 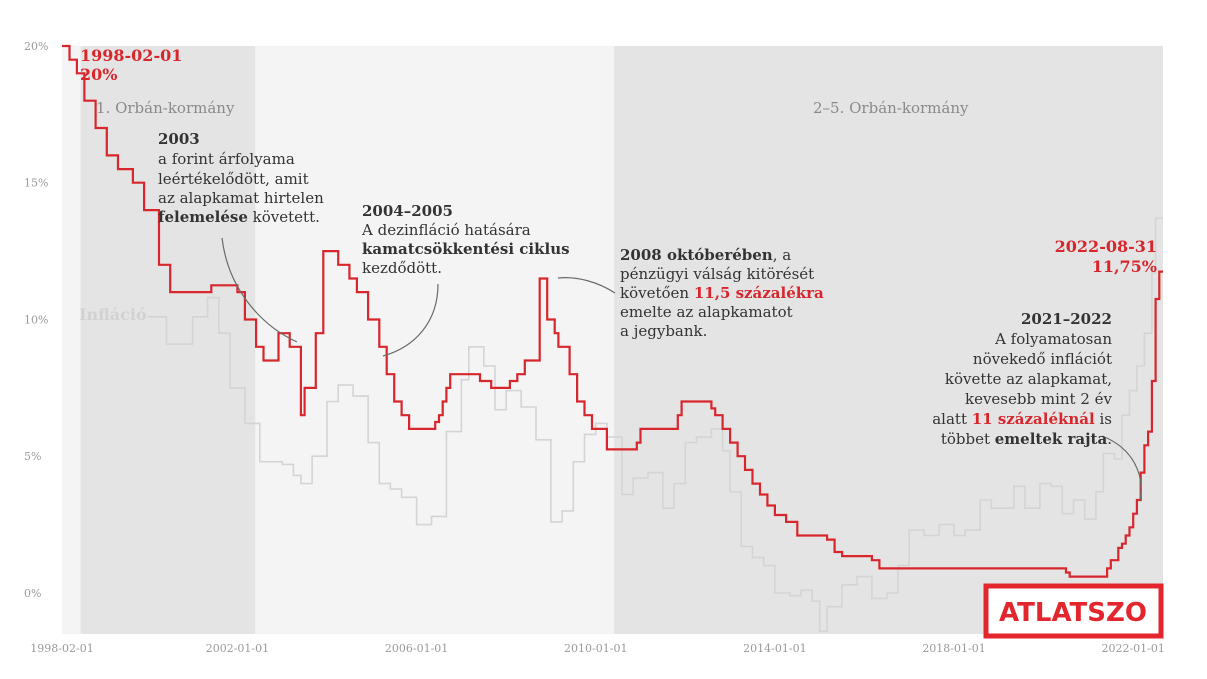 I want to click on annotation-2021-line: alatt 11 százaléknál is, so click(x=1022, y=419).